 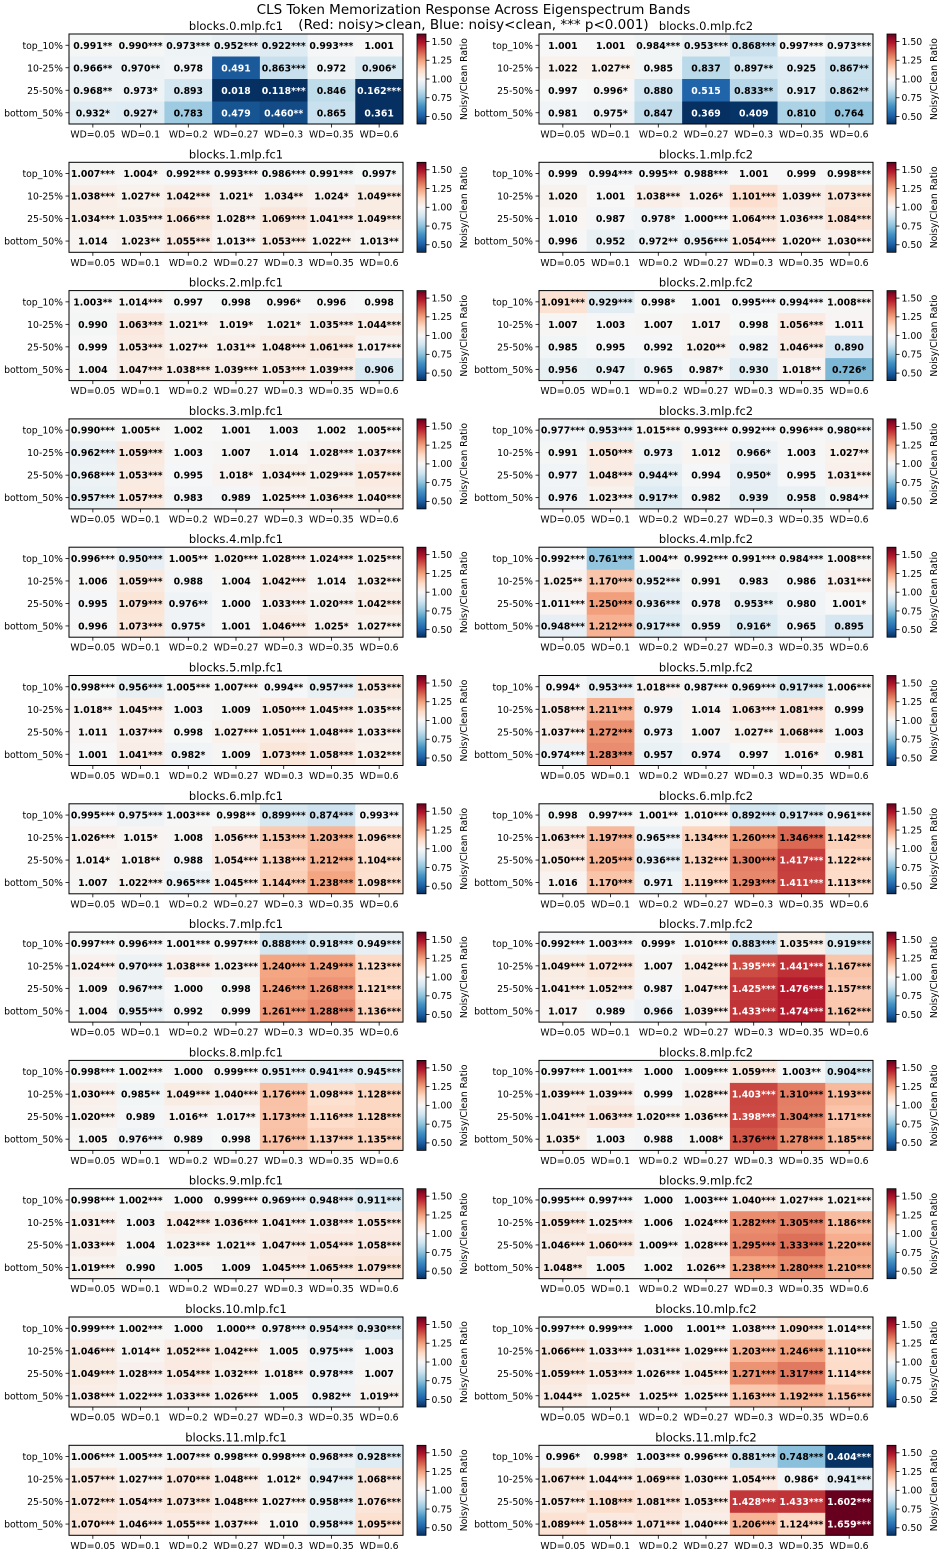 I want to click on cell-label: 1.016**, so click(x=188, y=1117).